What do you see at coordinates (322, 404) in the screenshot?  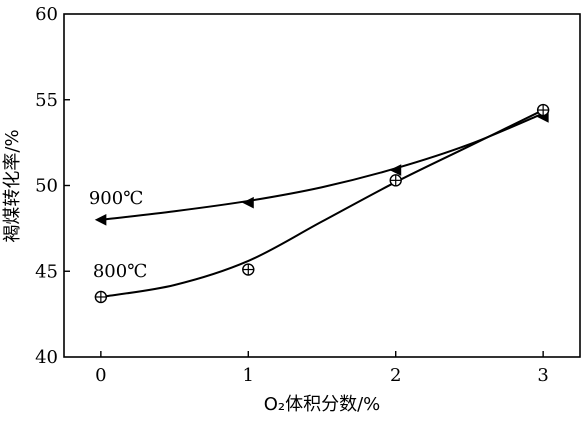 I see `x-axis-label: O₂体积分数/%` at bounding box center [322, 404].